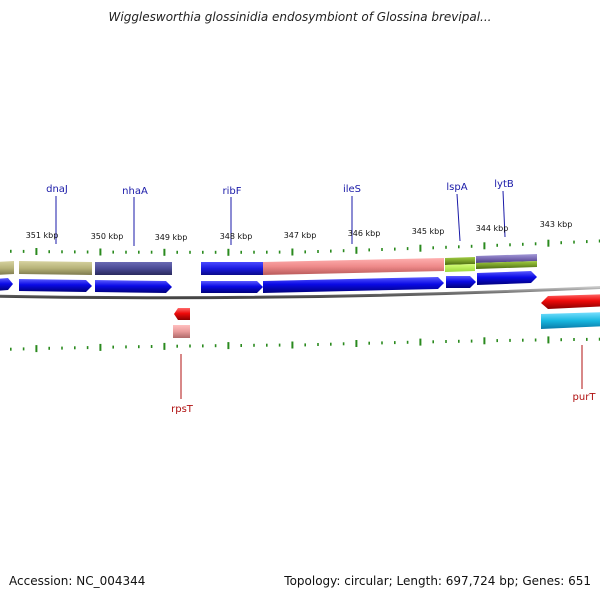  Describe the element at coordinates (364, 233) in the screenshot. I see `kbp-label: 346 kbp` at that location.